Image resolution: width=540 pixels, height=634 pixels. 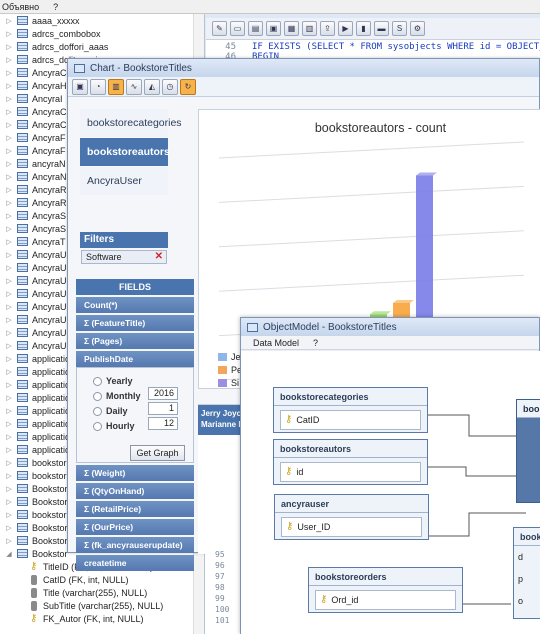 I want to click on daily-value-input: 1, so click(x=163, y=408).